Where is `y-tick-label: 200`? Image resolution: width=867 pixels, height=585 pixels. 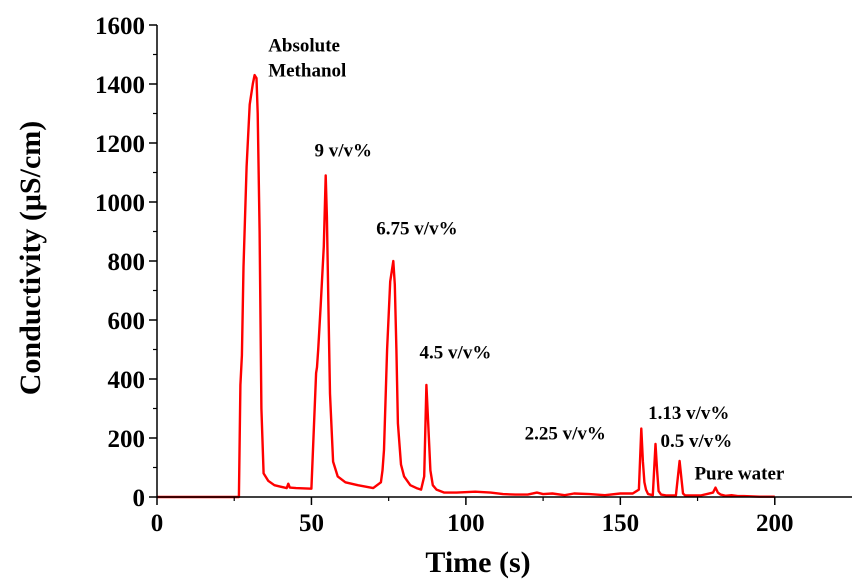
y-tick-label: 200 is located at coordinates (127, 439).